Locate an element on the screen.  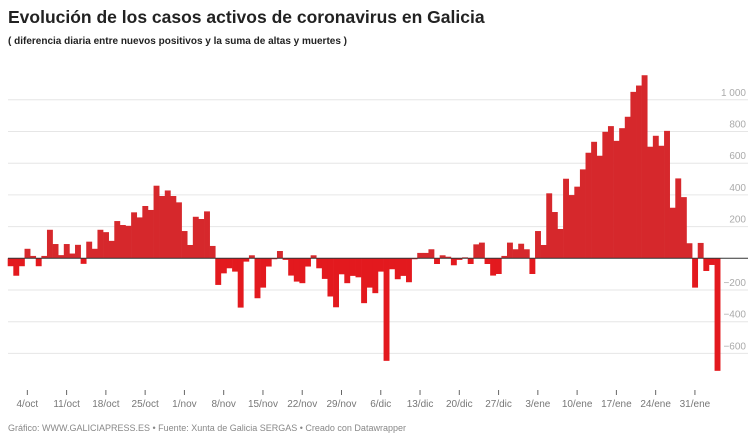
x-tick-label: 24/ene is located at coordinates (655, 404).